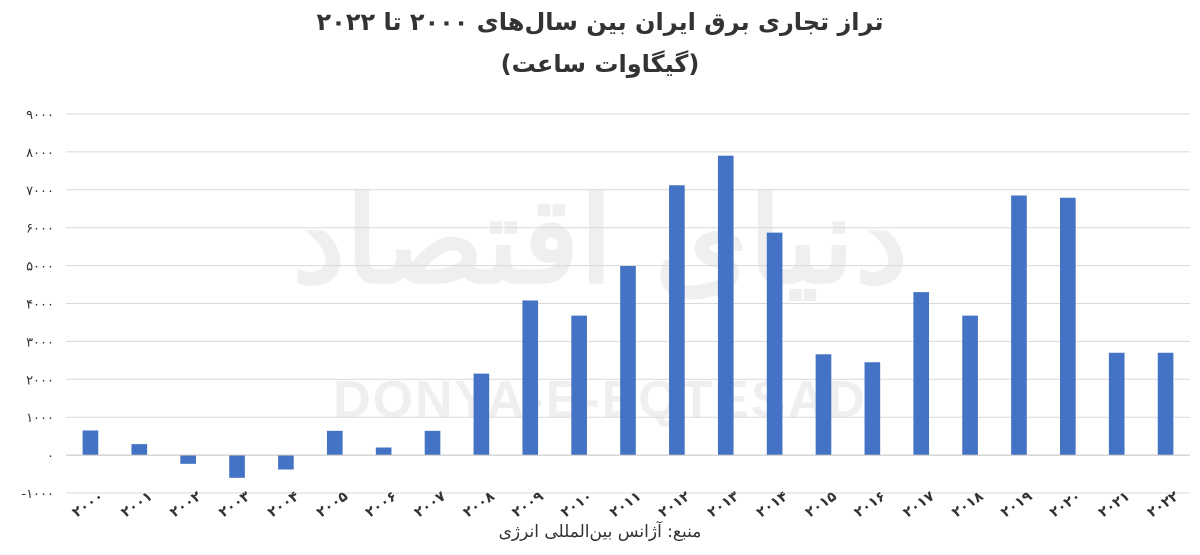  I want to click on y-tick-label: ۶۰۰۰, so click(40, 229).